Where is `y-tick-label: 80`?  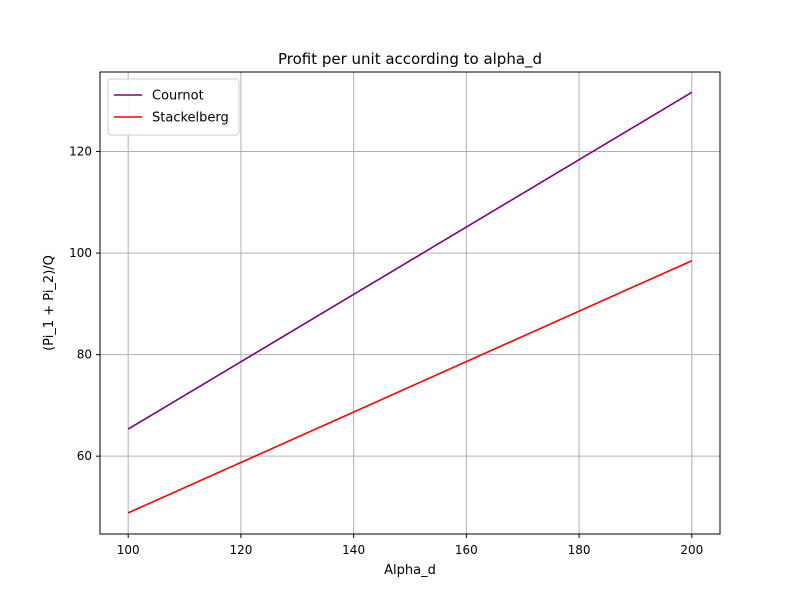 y-tick-label: 80 is located at coordinates (84, 355).